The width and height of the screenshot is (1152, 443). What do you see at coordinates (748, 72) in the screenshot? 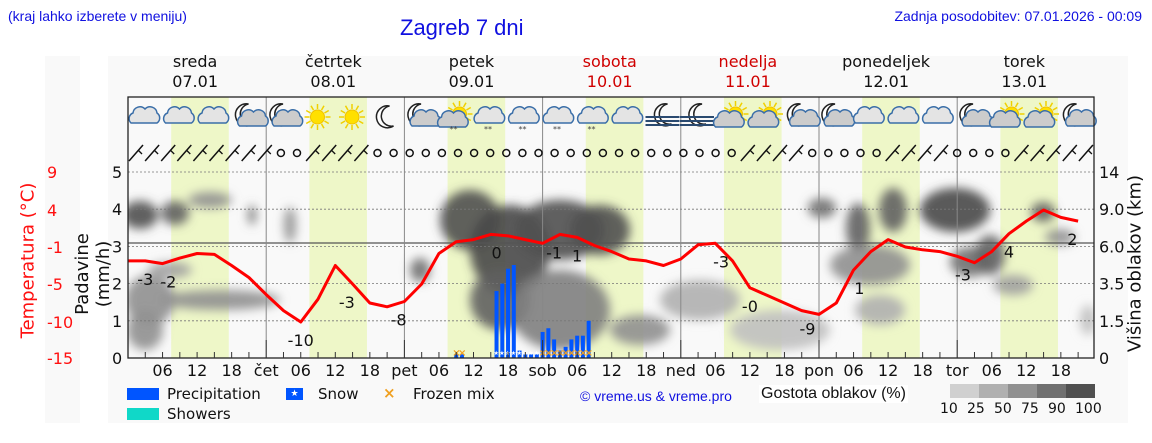
I see `day-label-4: nedelja 11.01` at bounding box center [748, 72].